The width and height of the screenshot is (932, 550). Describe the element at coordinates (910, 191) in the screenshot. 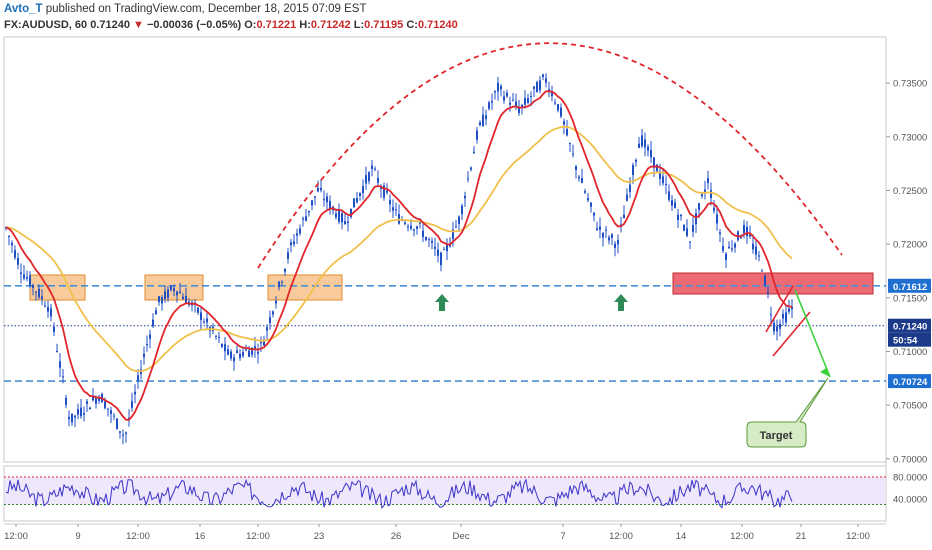

I see `price-tick-label: 0.72500` at that location.